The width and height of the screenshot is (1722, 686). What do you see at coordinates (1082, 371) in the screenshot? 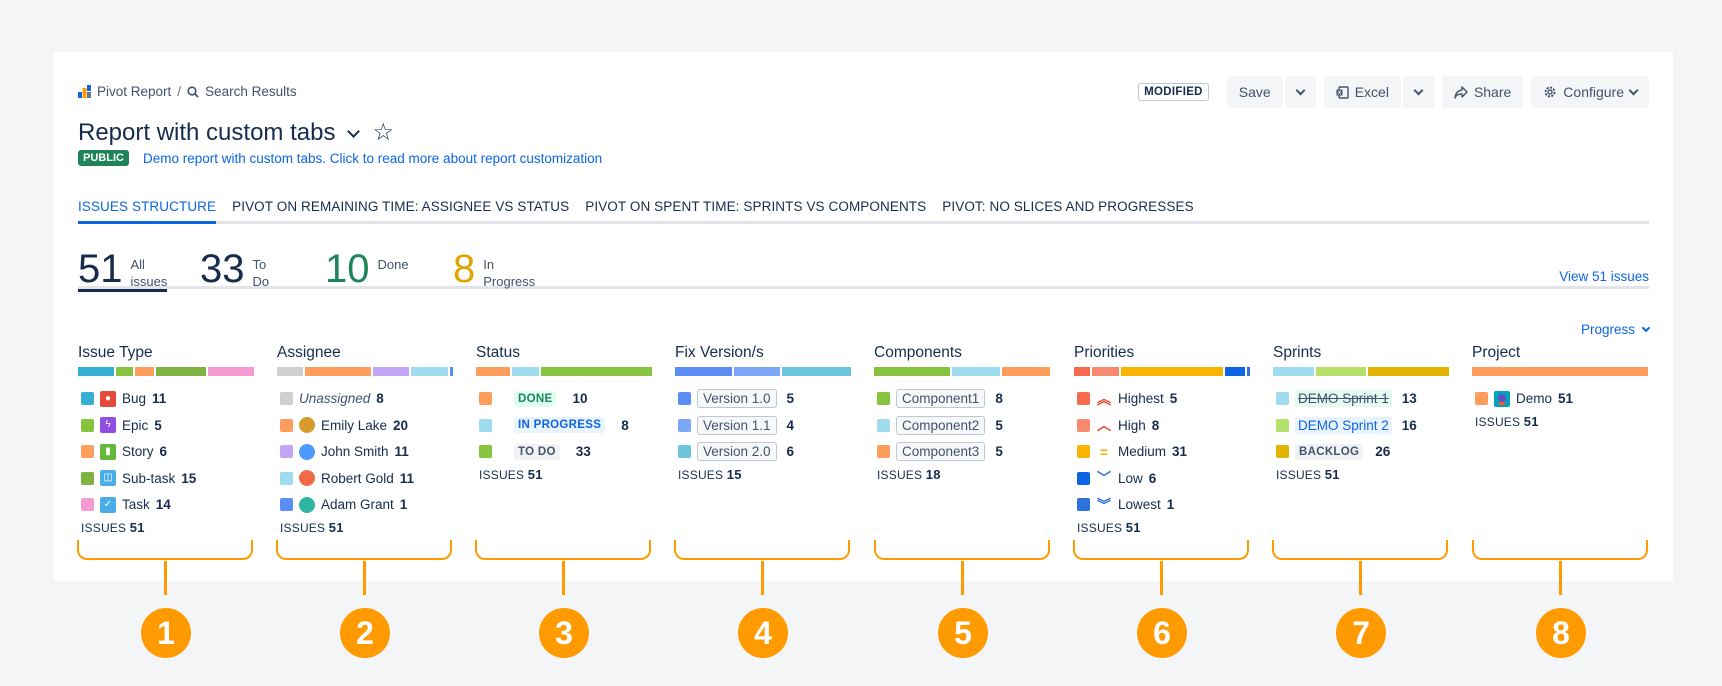
I see `bar-segment-highest` at bounding box center [1082, 371].